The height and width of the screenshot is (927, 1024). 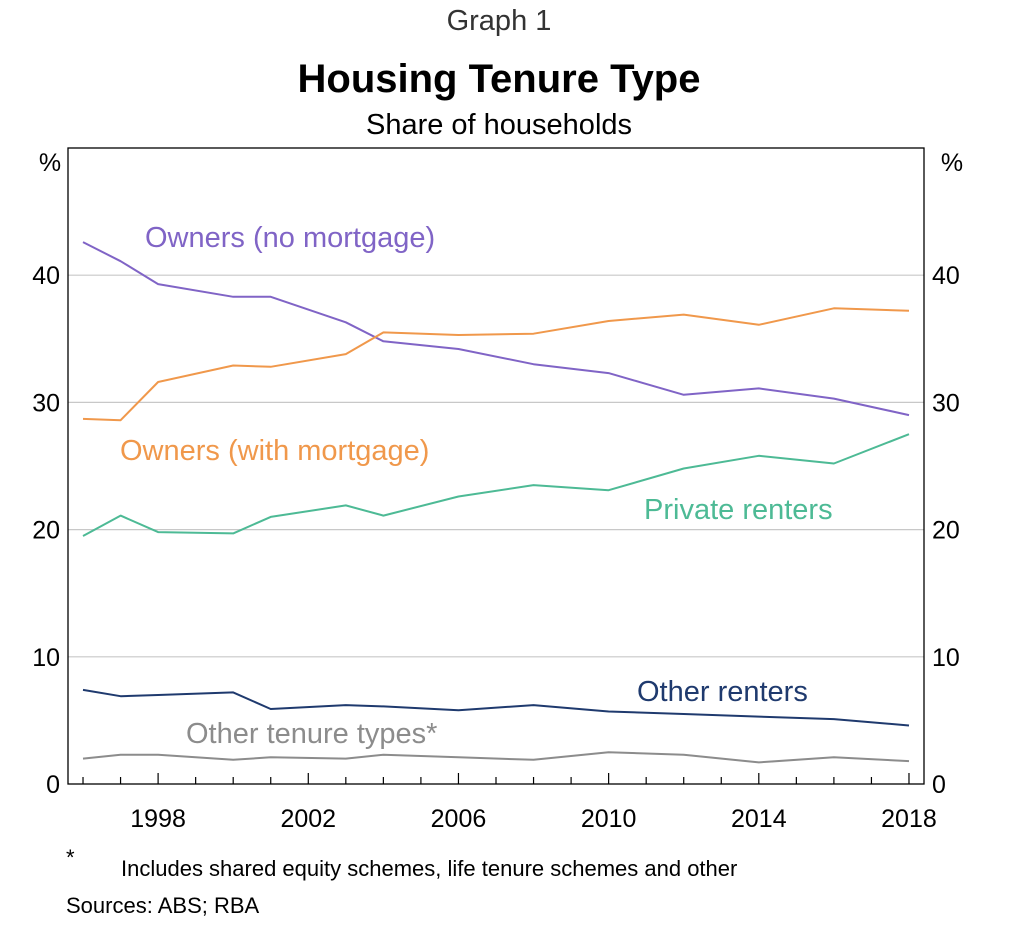 What do you see at coordinates (499, 125) in the screenshot?
I see `chart-subtitle: Share of households` at bounding box center [499, 125].